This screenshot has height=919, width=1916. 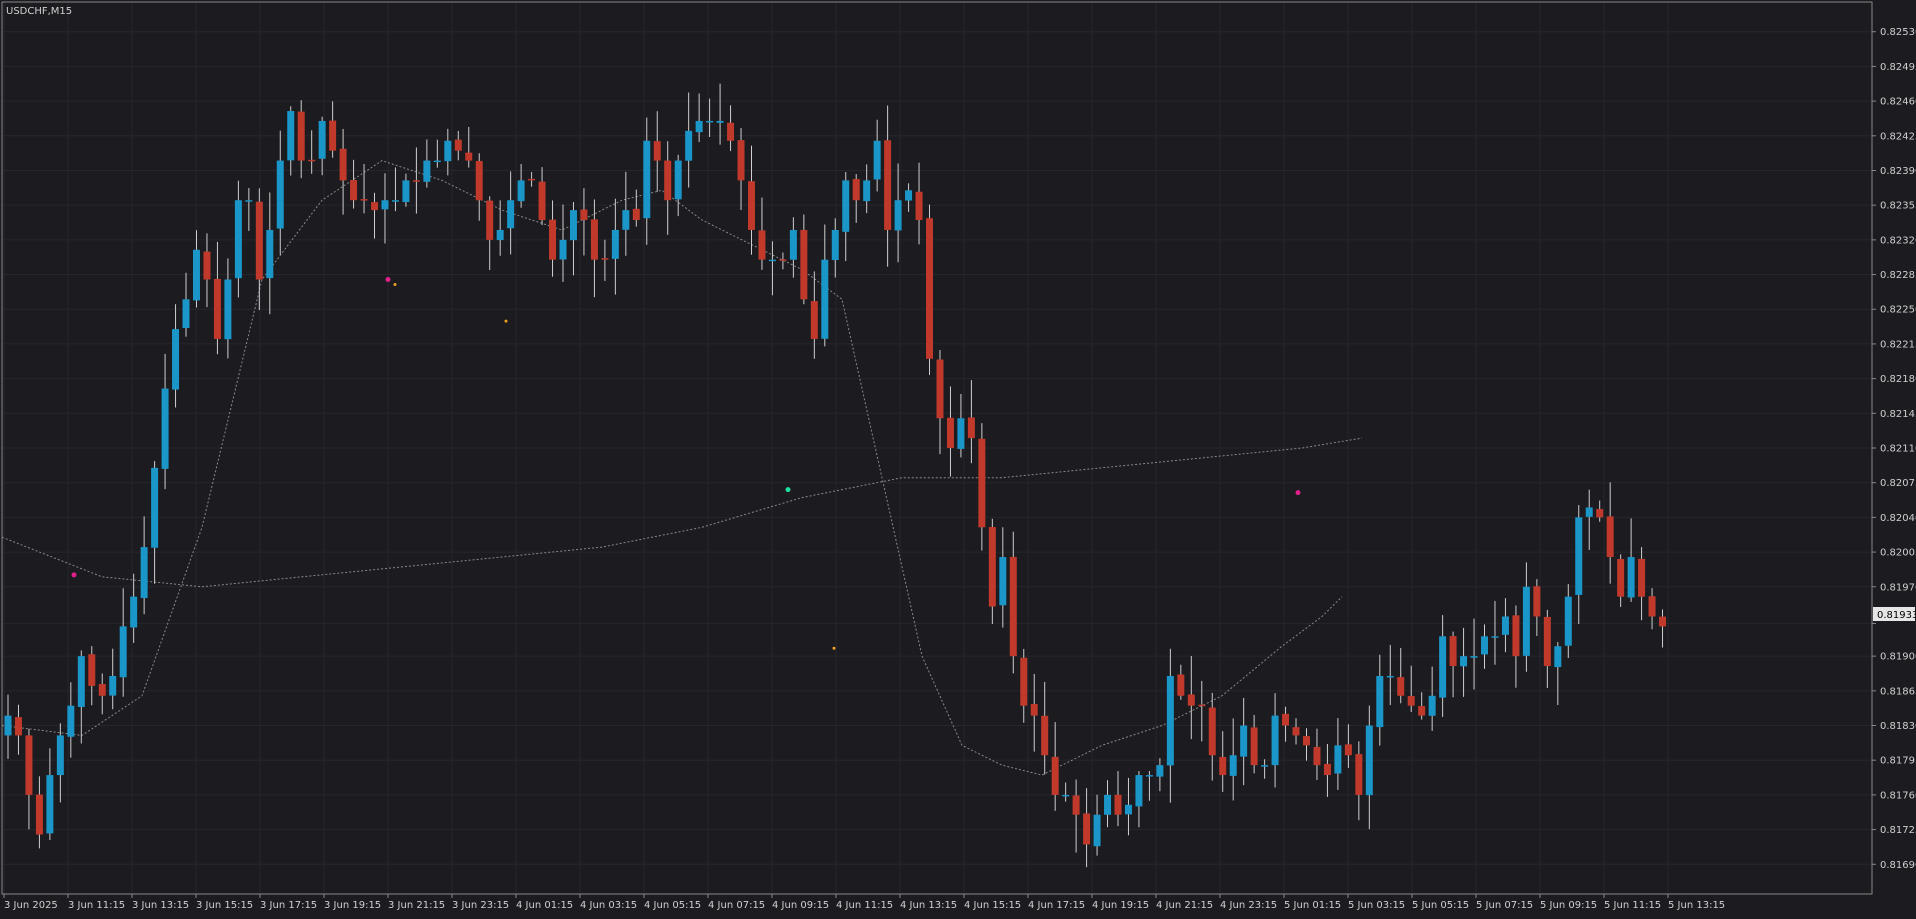 I want to click on x-tick-label: 4 Jun 15:15, so click(x=992, y=905).